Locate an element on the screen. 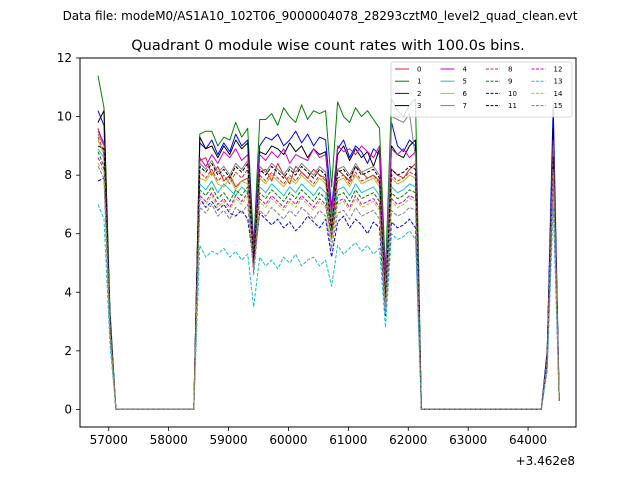 The width and height of the screenshot is (640, 480). y-tick-label: 4 is located at coordinates (68, 292).